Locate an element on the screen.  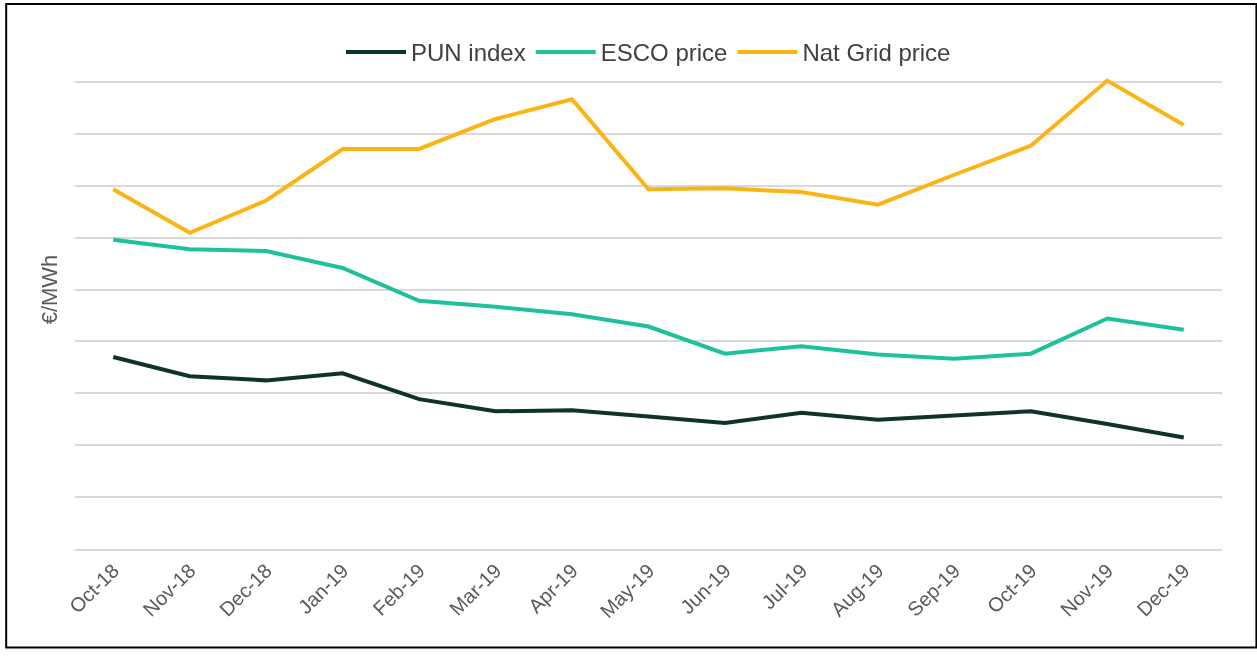
legend-label: Nat Grid price is located at coordinates (876, 53).